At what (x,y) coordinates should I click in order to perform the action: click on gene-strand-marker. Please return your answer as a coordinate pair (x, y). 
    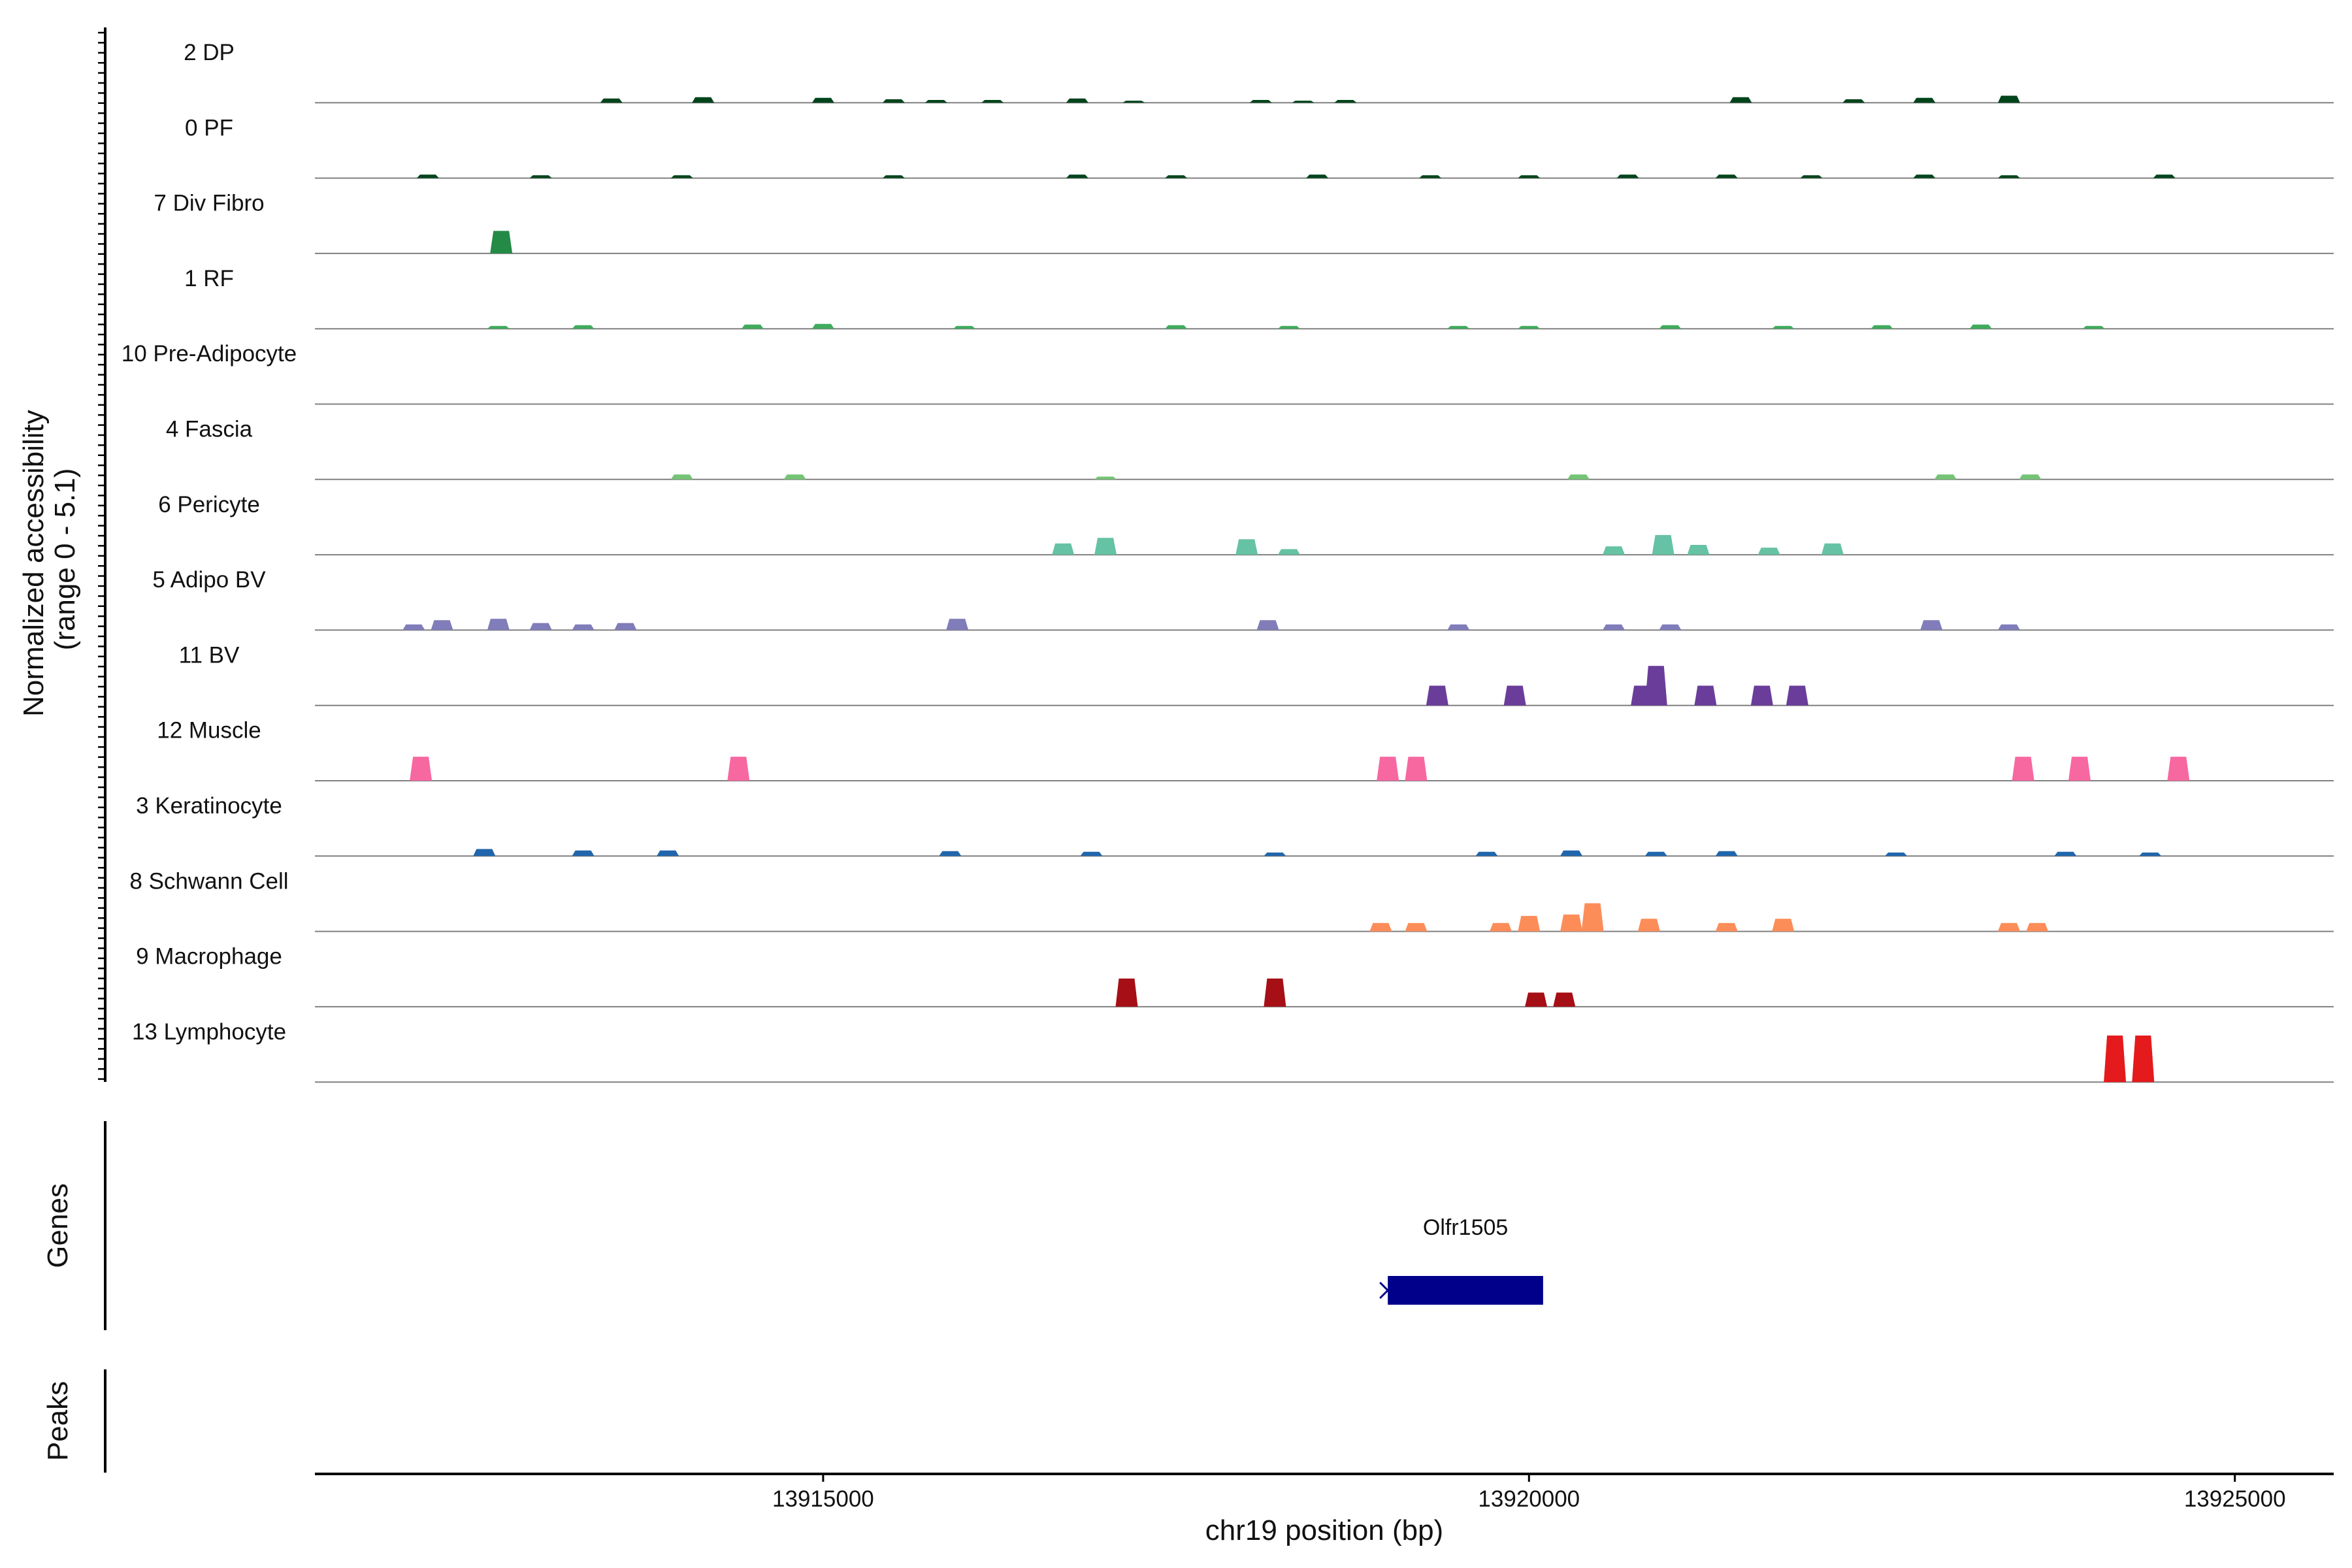
    Looking at the image, I should click on (1384, 1286).